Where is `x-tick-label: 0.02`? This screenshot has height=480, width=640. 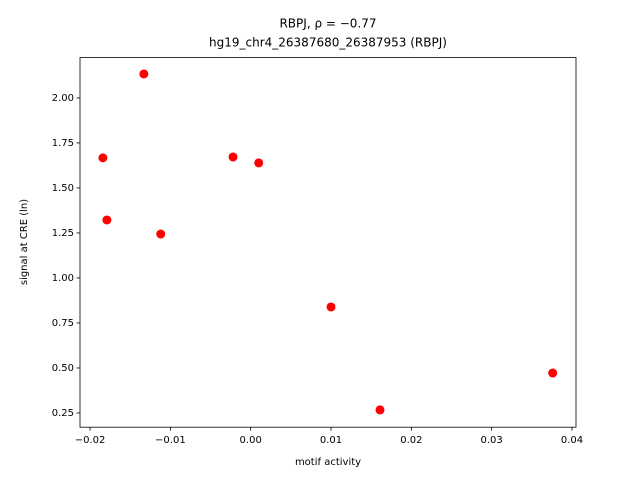
x-tick-label: 0.02 is located at coordinates (411, 440).